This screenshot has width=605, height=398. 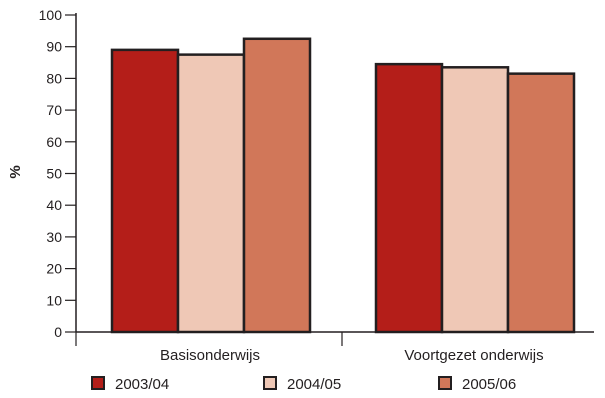 I want to click on y-tick-label: 20, so click(x=54, y=269).